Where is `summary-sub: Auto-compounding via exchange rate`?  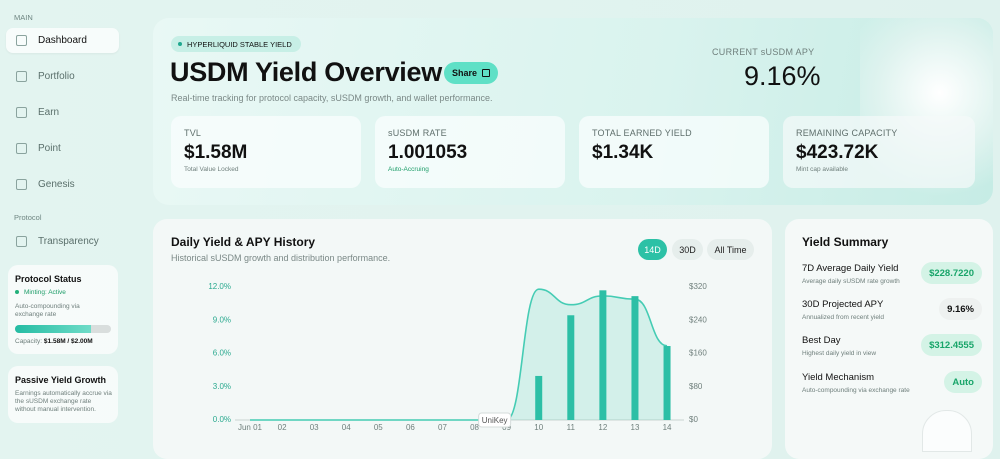 summary-sub: Auto-compounding via exchange rate is located at coordinates (856, 390).